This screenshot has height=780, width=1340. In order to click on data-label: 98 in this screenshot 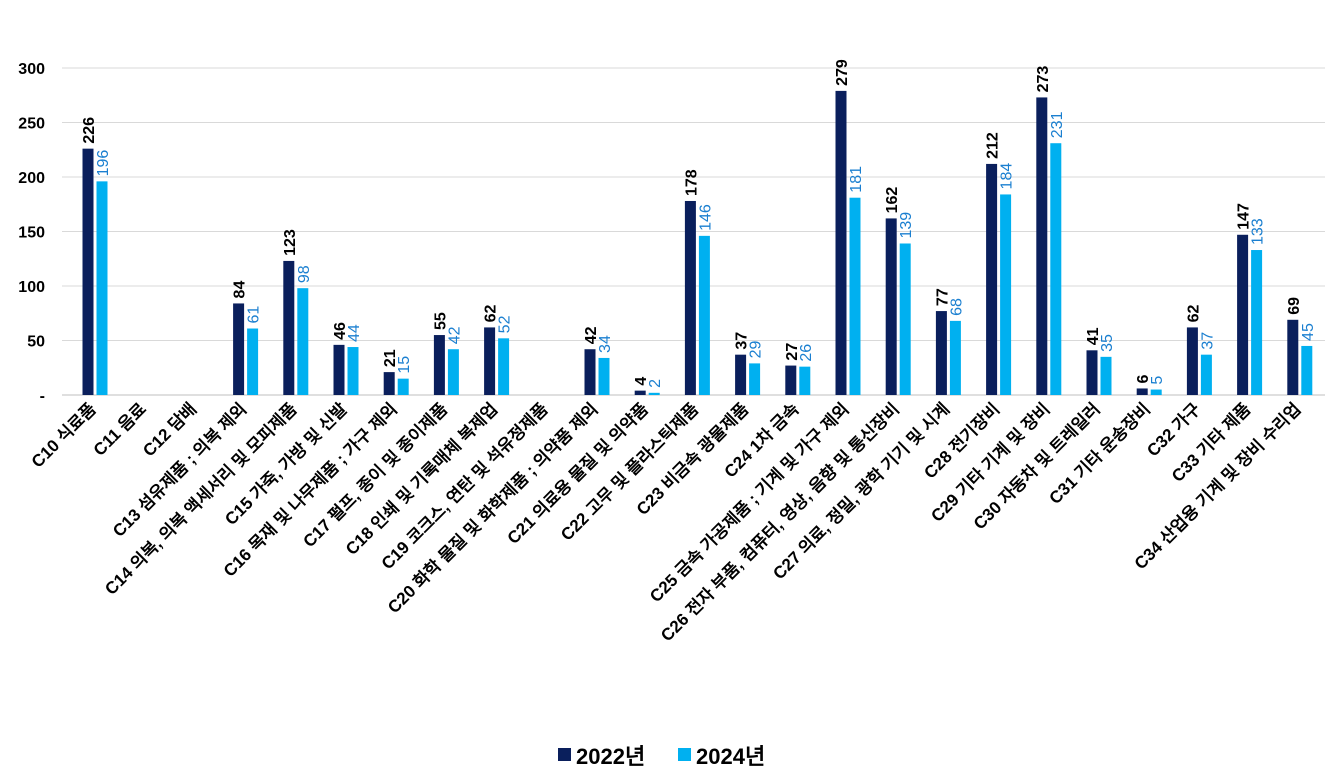, I will do `click(304, 274)`.